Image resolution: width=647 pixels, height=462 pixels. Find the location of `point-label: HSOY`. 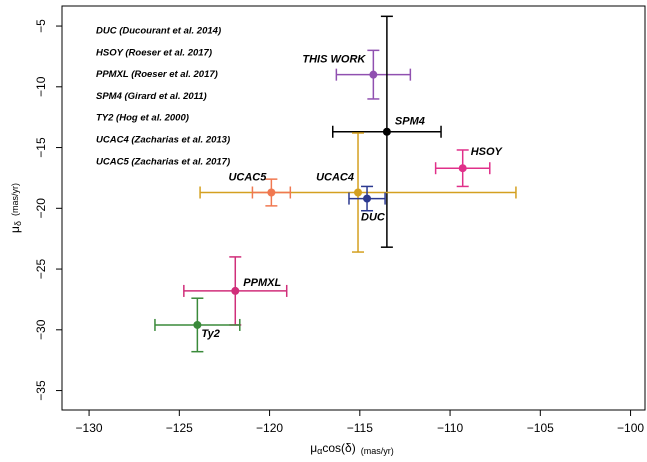

point-label: HSOY is located at coordinates (487, 152).